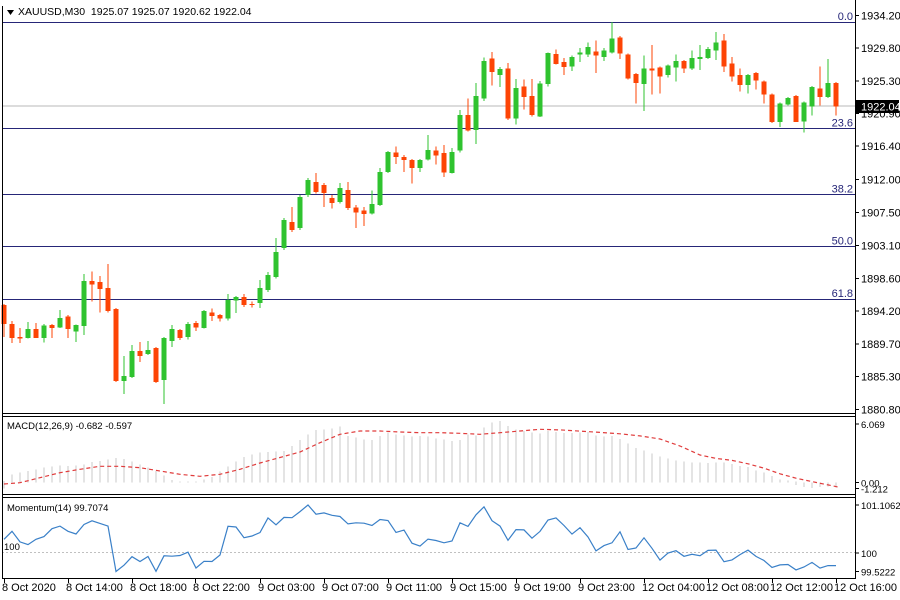  What do you see at coordinates (842, 190) in the screenshot?
I see `svg-text: 38.2` at bounding box center [842, 190].